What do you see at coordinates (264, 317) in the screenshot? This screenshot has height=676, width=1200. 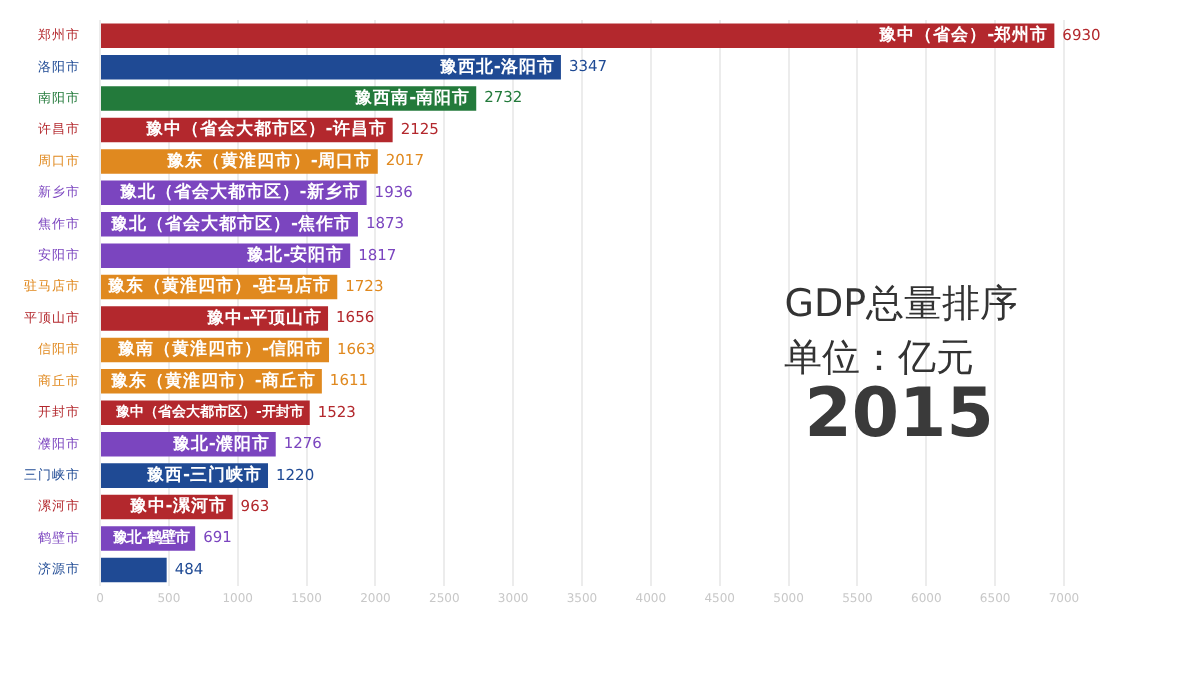 I see `annotation: 豫中-平顶山市` at bounding box center [264, 317].